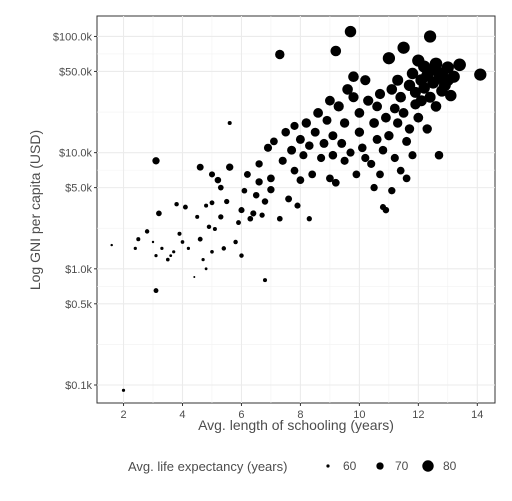 The width and height of the screenshot is (512, 501). Describe the element at coordinates (359, 415) in the screenshot. I see `x-tick-label: 10` at that location.